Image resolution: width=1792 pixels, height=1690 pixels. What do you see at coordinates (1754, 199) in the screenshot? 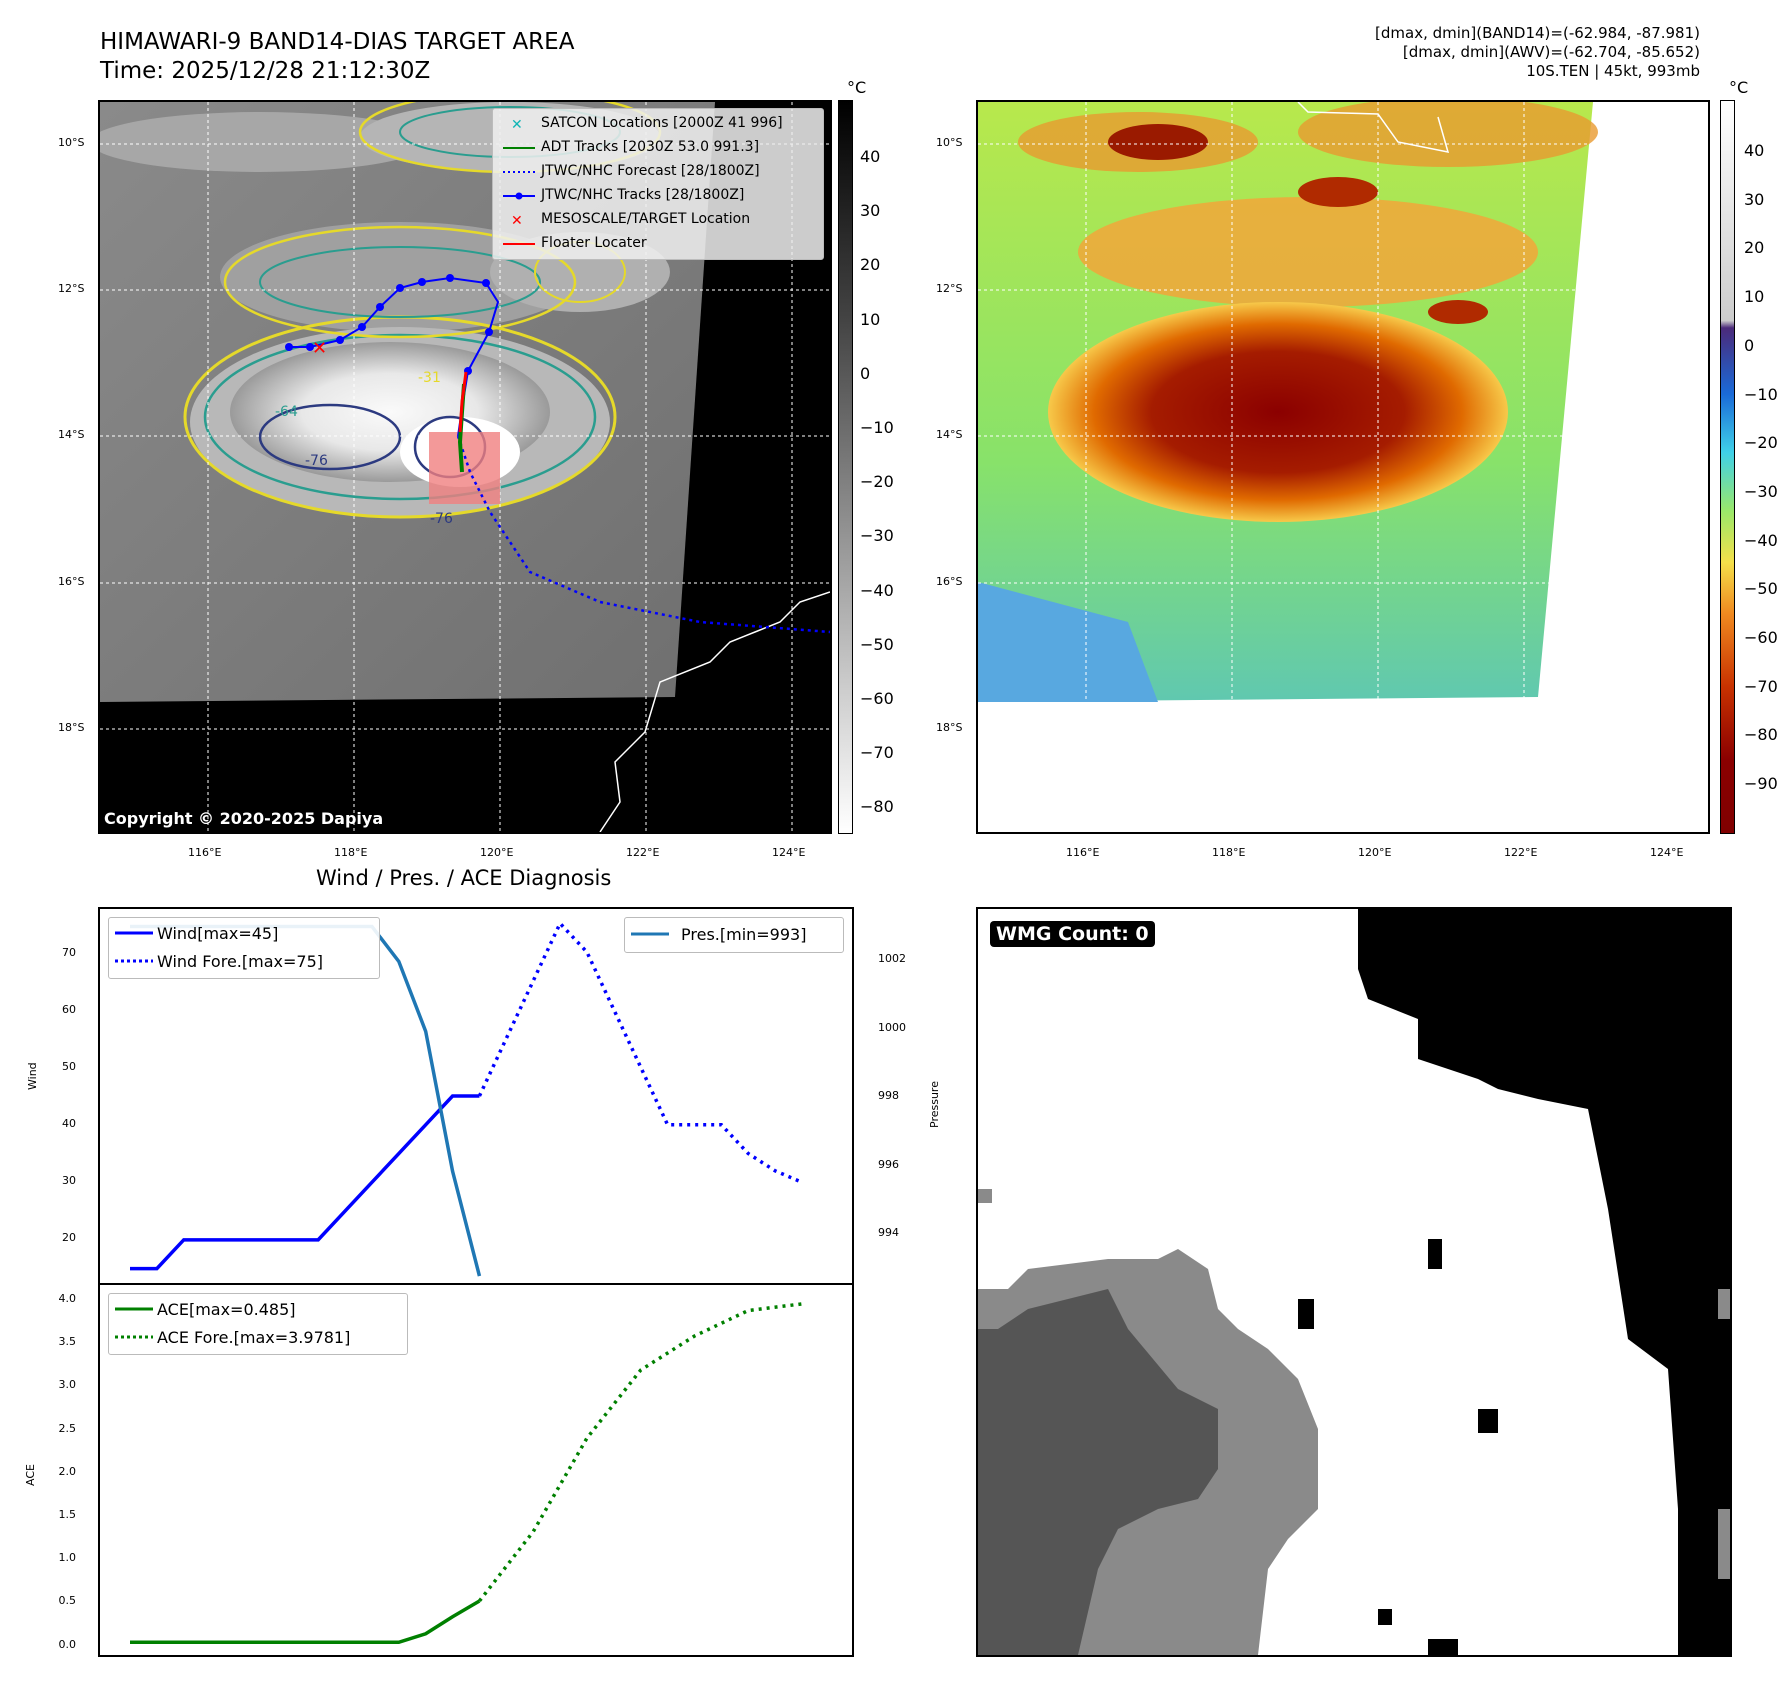
I see `colorbar-tick: 30` at bounding box center [1754, 199].